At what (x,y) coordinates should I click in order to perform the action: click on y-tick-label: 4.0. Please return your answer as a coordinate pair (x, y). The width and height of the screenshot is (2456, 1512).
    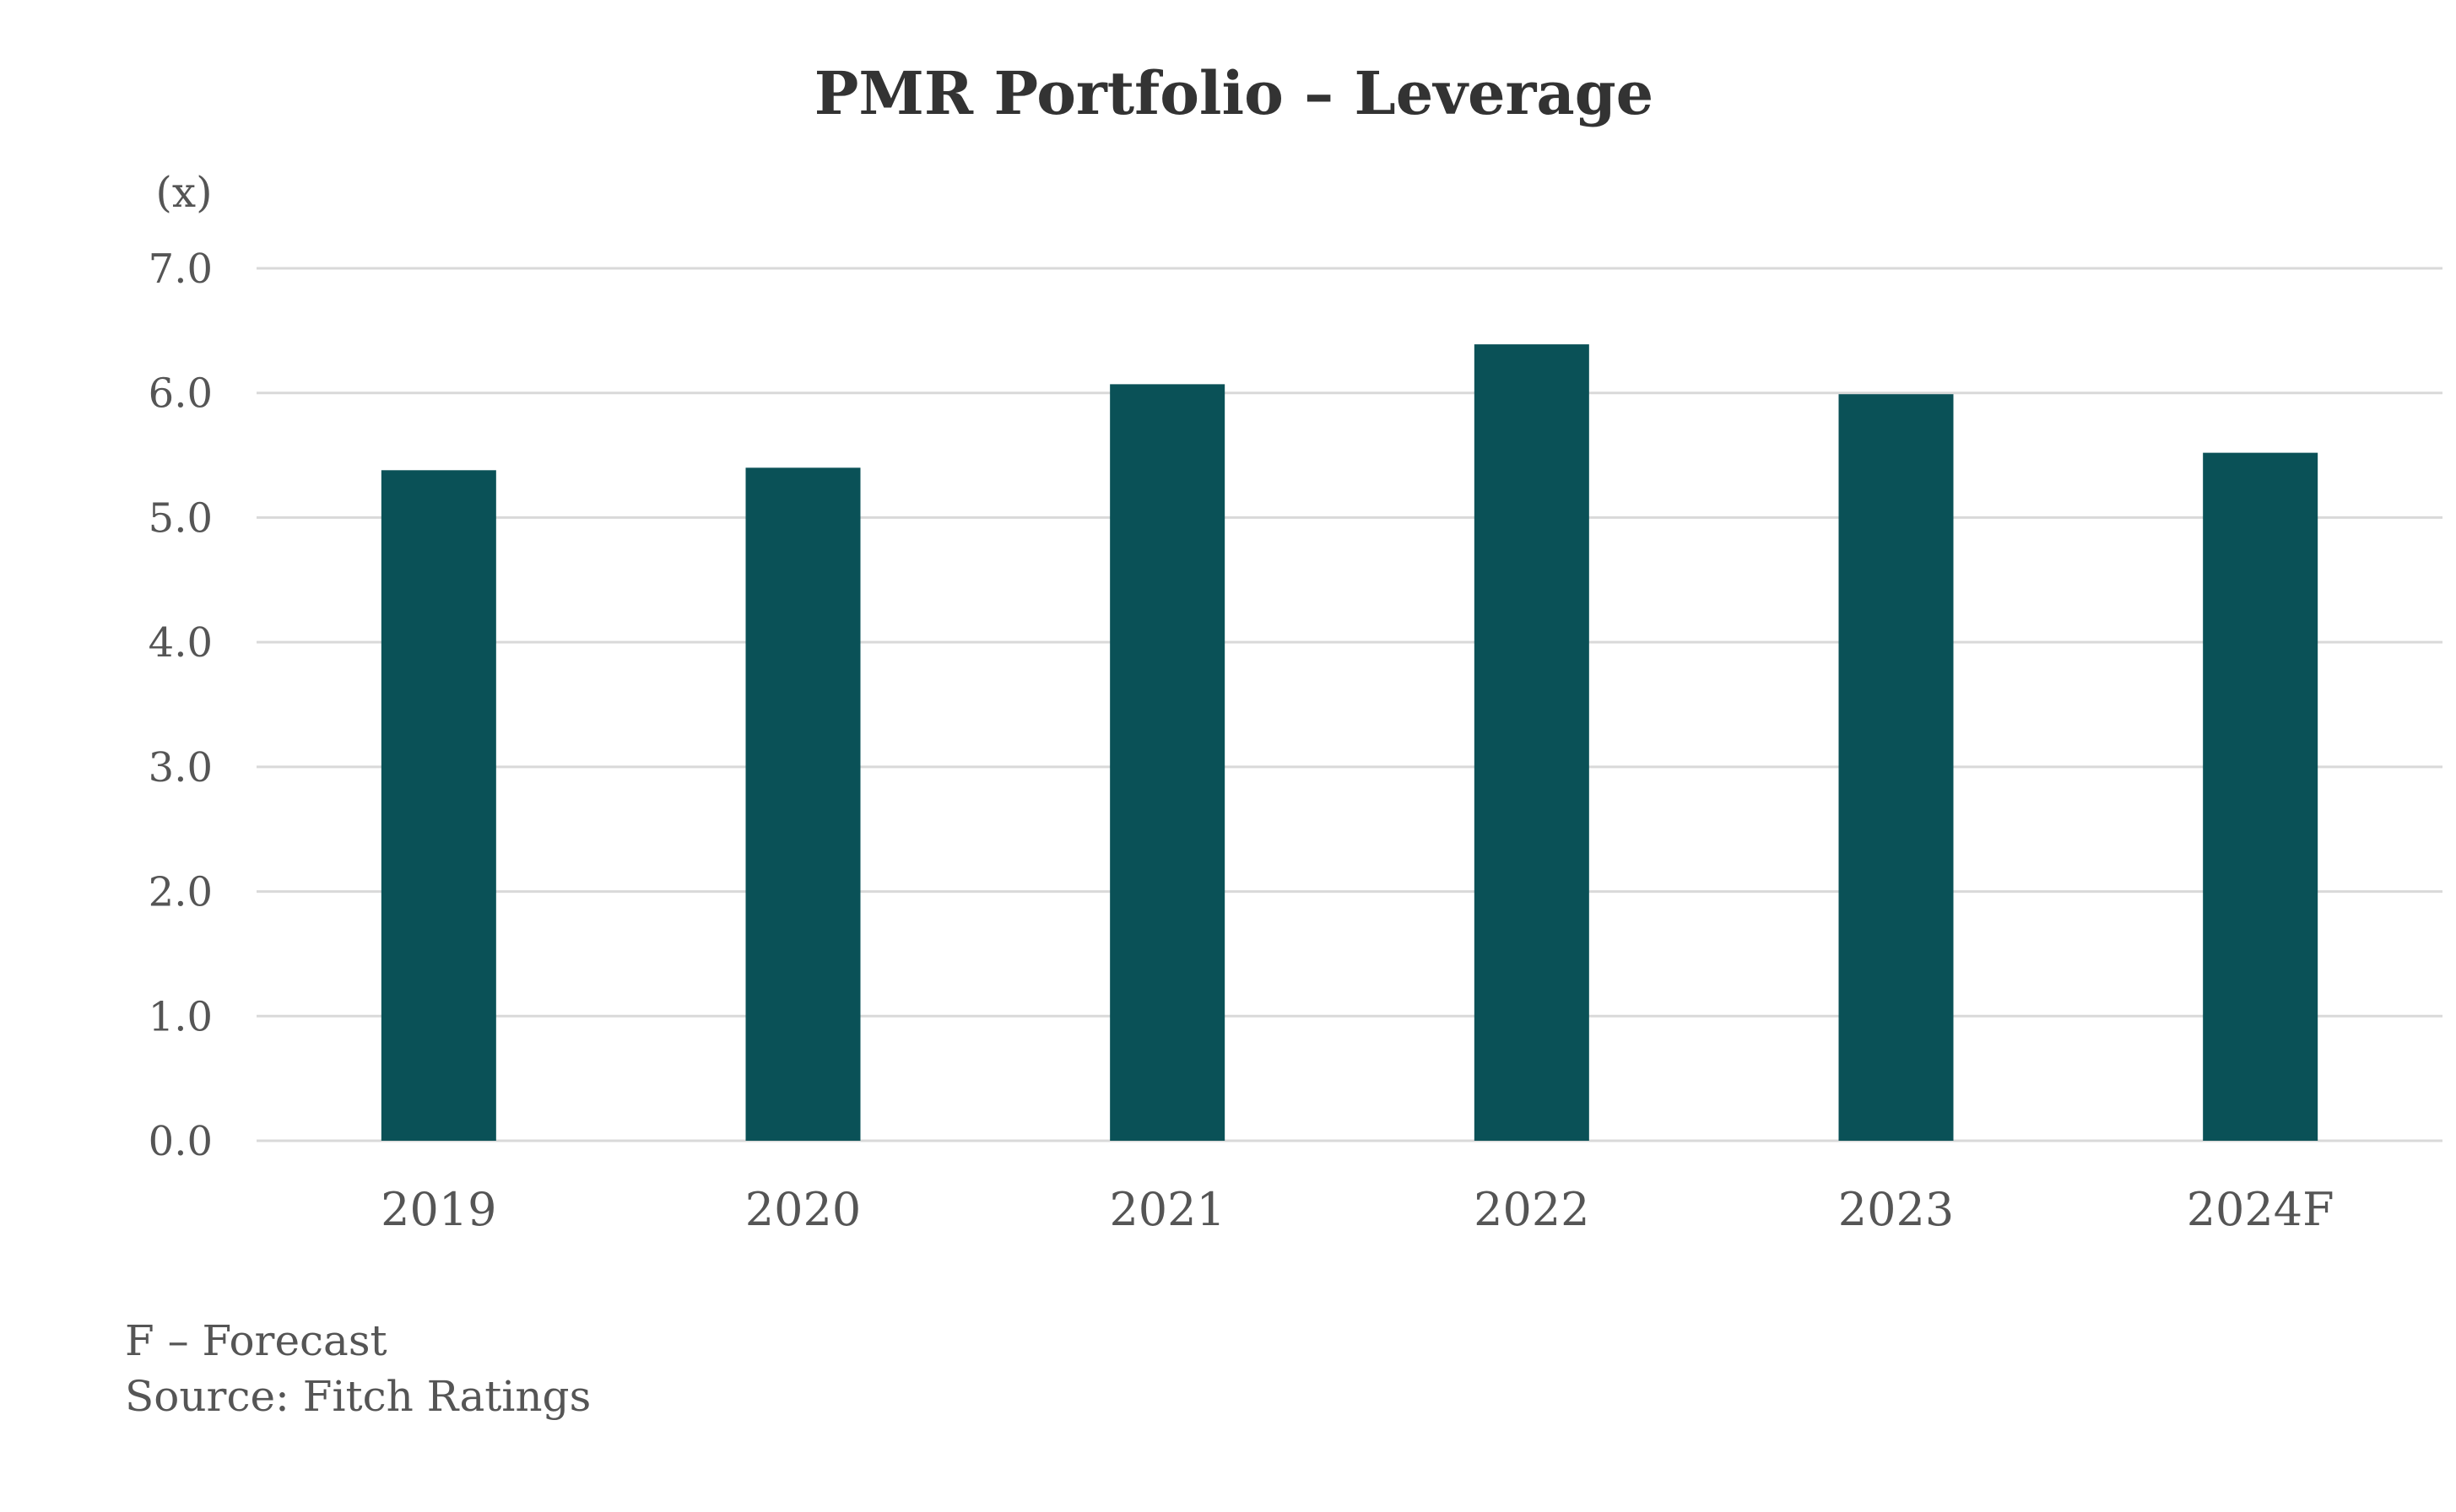
    Looking at the image, I should click on (181, 643).